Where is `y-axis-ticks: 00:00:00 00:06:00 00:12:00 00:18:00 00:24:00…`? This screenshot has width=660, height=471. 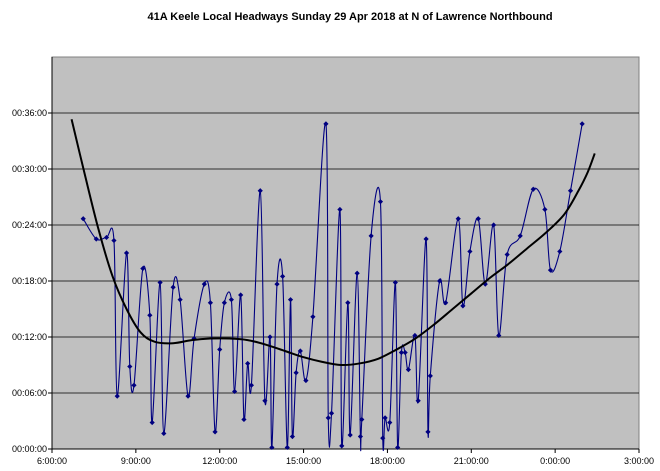 y-axis-ticks: 00:00:00 00:06:00 00:12:00 00:18:00 00:24:00… is located at coordinates (32, 281).